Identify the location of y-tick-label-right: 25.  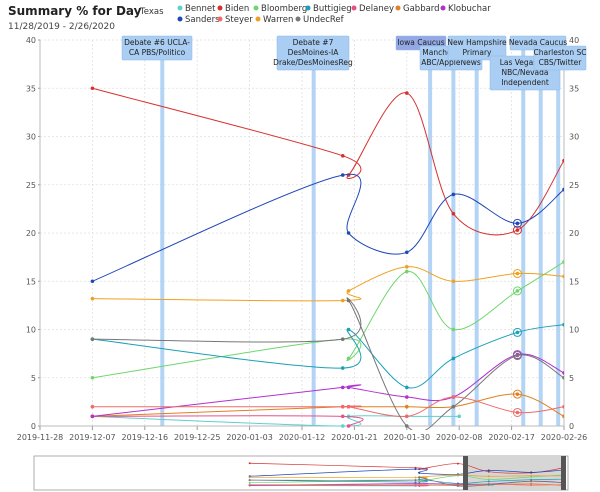
(574, 185).